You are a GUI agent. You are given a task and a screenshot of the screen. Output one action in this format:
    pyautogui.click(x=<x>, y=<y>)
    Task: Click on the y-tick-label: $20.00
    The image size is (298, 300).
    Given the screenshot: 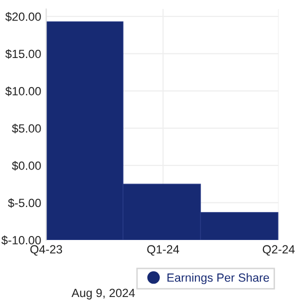 What is the action you would take?
    pyautogui.click(x=23, y=17)
    